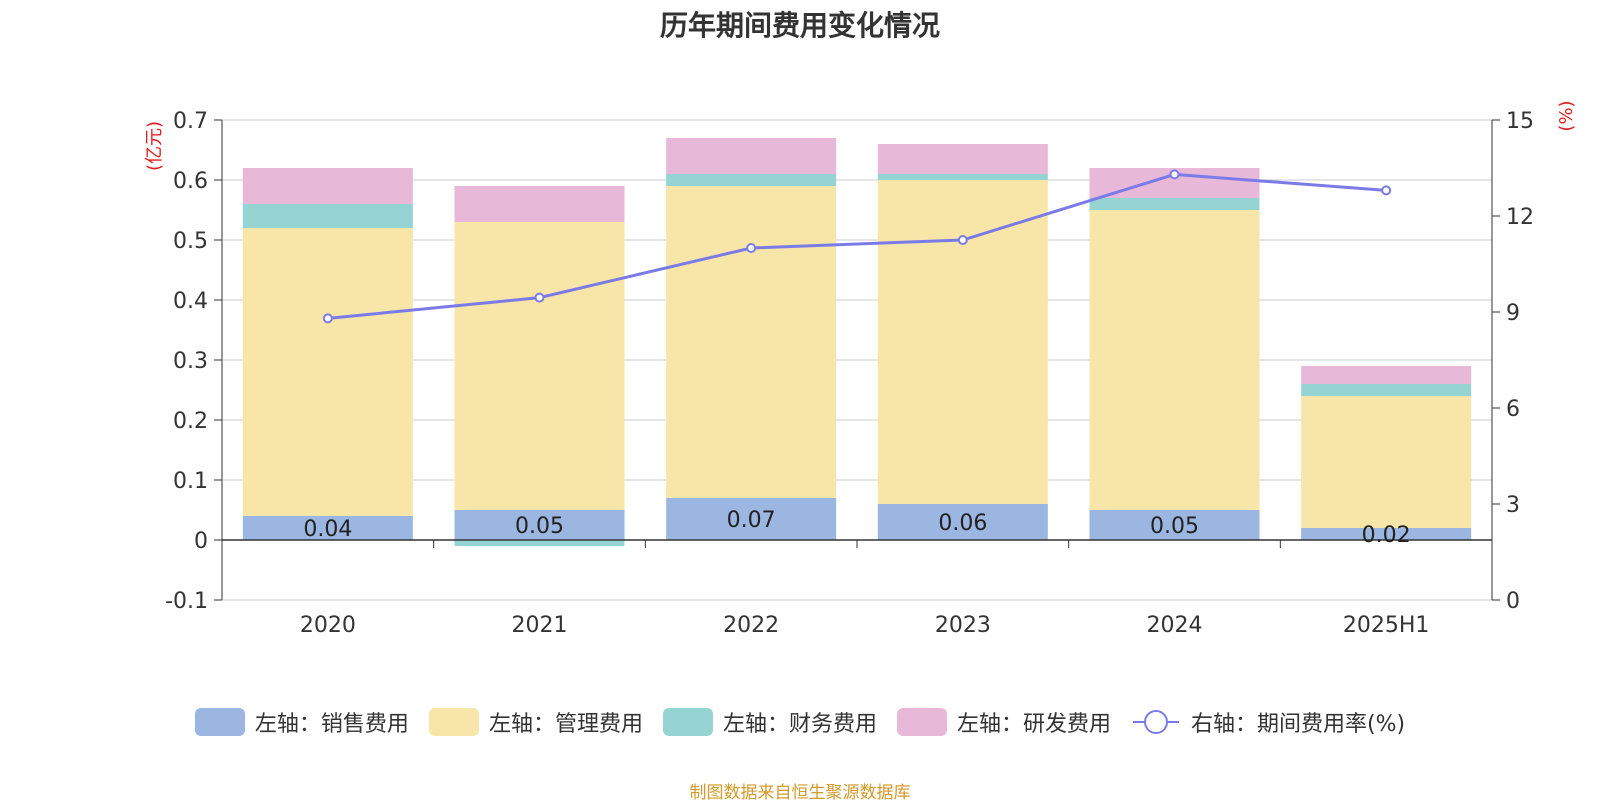 The image size is (1600, 803). Describe the element at coordinates (565, 724) in the screenshot. I see `legend-label-admin: 左轴：管理费用` at that location.